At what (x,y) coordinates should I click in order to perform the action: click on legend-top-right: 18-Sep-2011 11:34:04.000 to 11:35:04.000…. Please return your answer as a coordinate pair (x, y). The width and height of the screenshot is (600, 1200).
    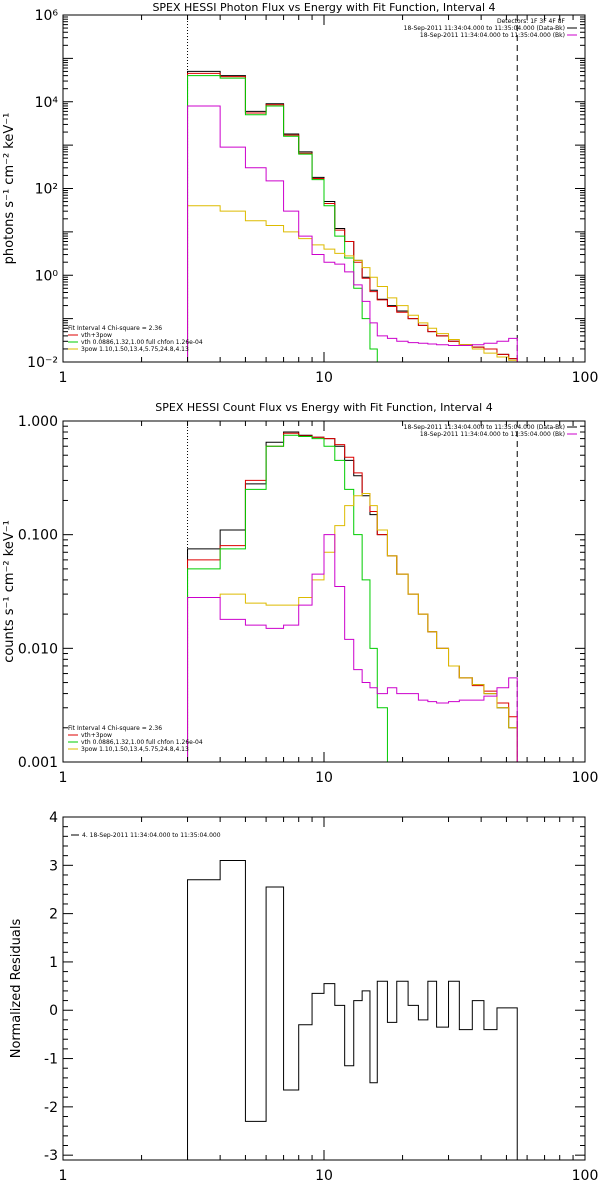
    Looking at the image, I should click on (490, 431).